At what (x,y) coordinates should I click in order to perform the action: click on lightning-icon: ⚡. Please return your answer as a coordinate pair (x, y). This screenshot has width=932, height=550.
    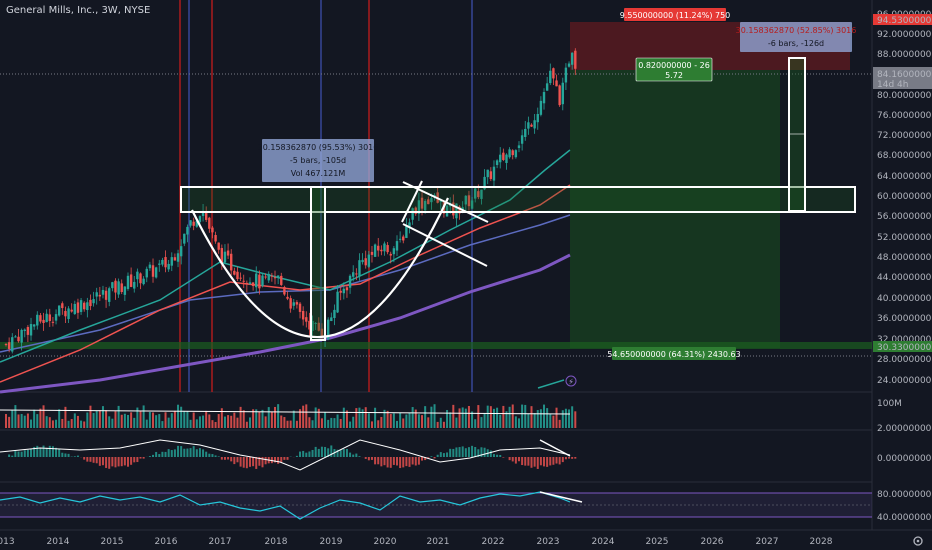
    Looking at the image, I should click on (571, 381).